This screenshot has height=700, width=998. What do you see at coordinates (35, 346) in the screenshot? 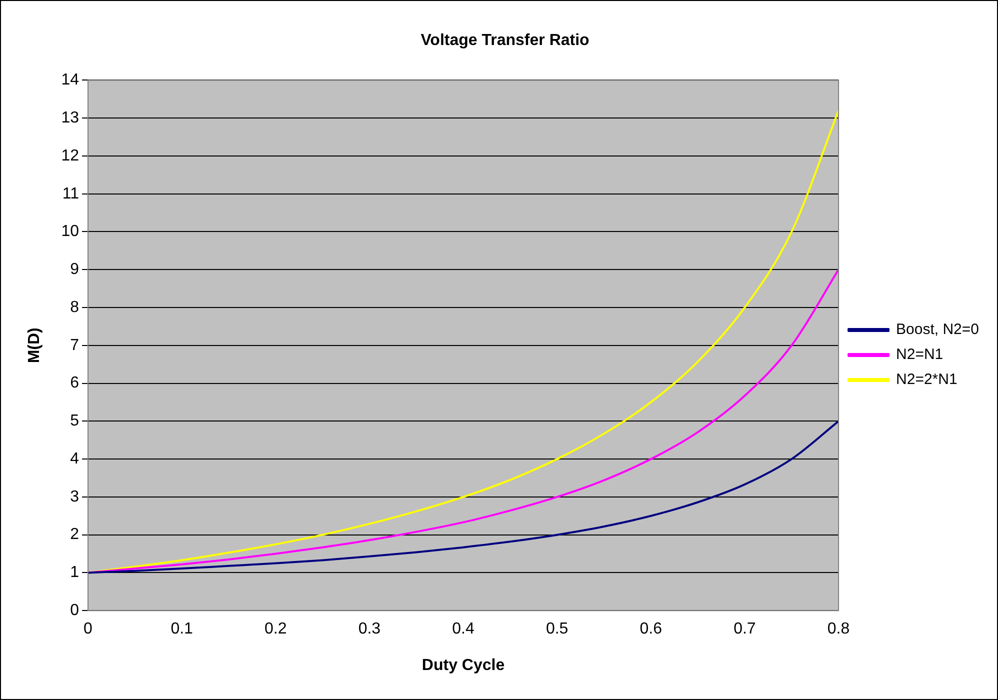
I see `y-axis-title: M(D)` at bounding box center [35, 346].